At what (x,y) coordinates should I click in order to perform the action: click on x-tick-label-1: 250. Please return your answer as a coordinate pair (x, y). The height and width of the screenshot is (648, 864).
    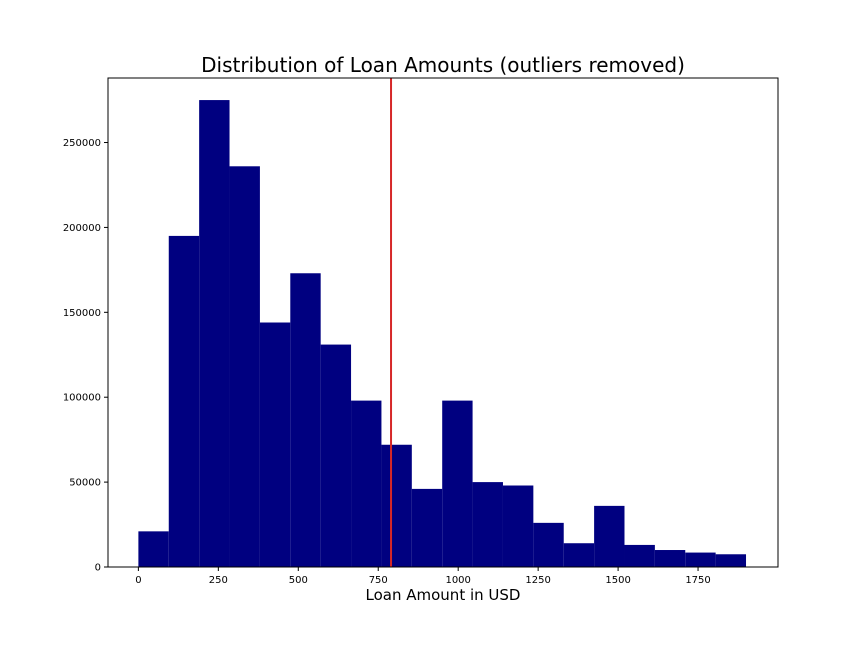
    Looking at the image, I should click on (218, 580).